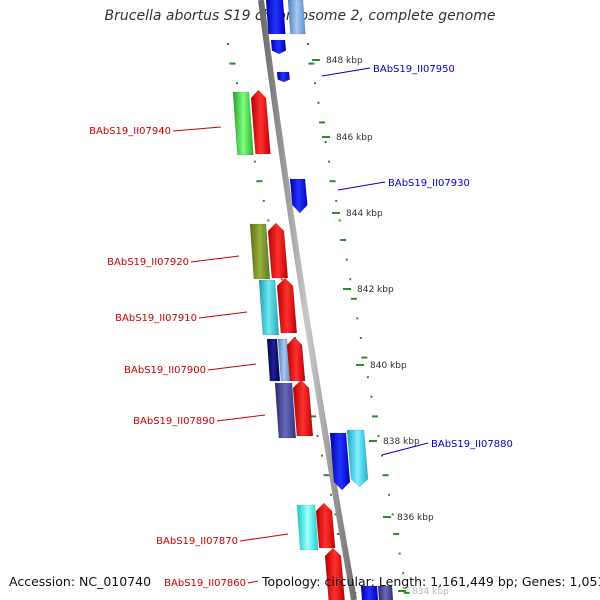 The width and height of the screenshot is (600, 600). I want to click on reverse-gene-label: BAbS19_II07940, so click(130, 131).